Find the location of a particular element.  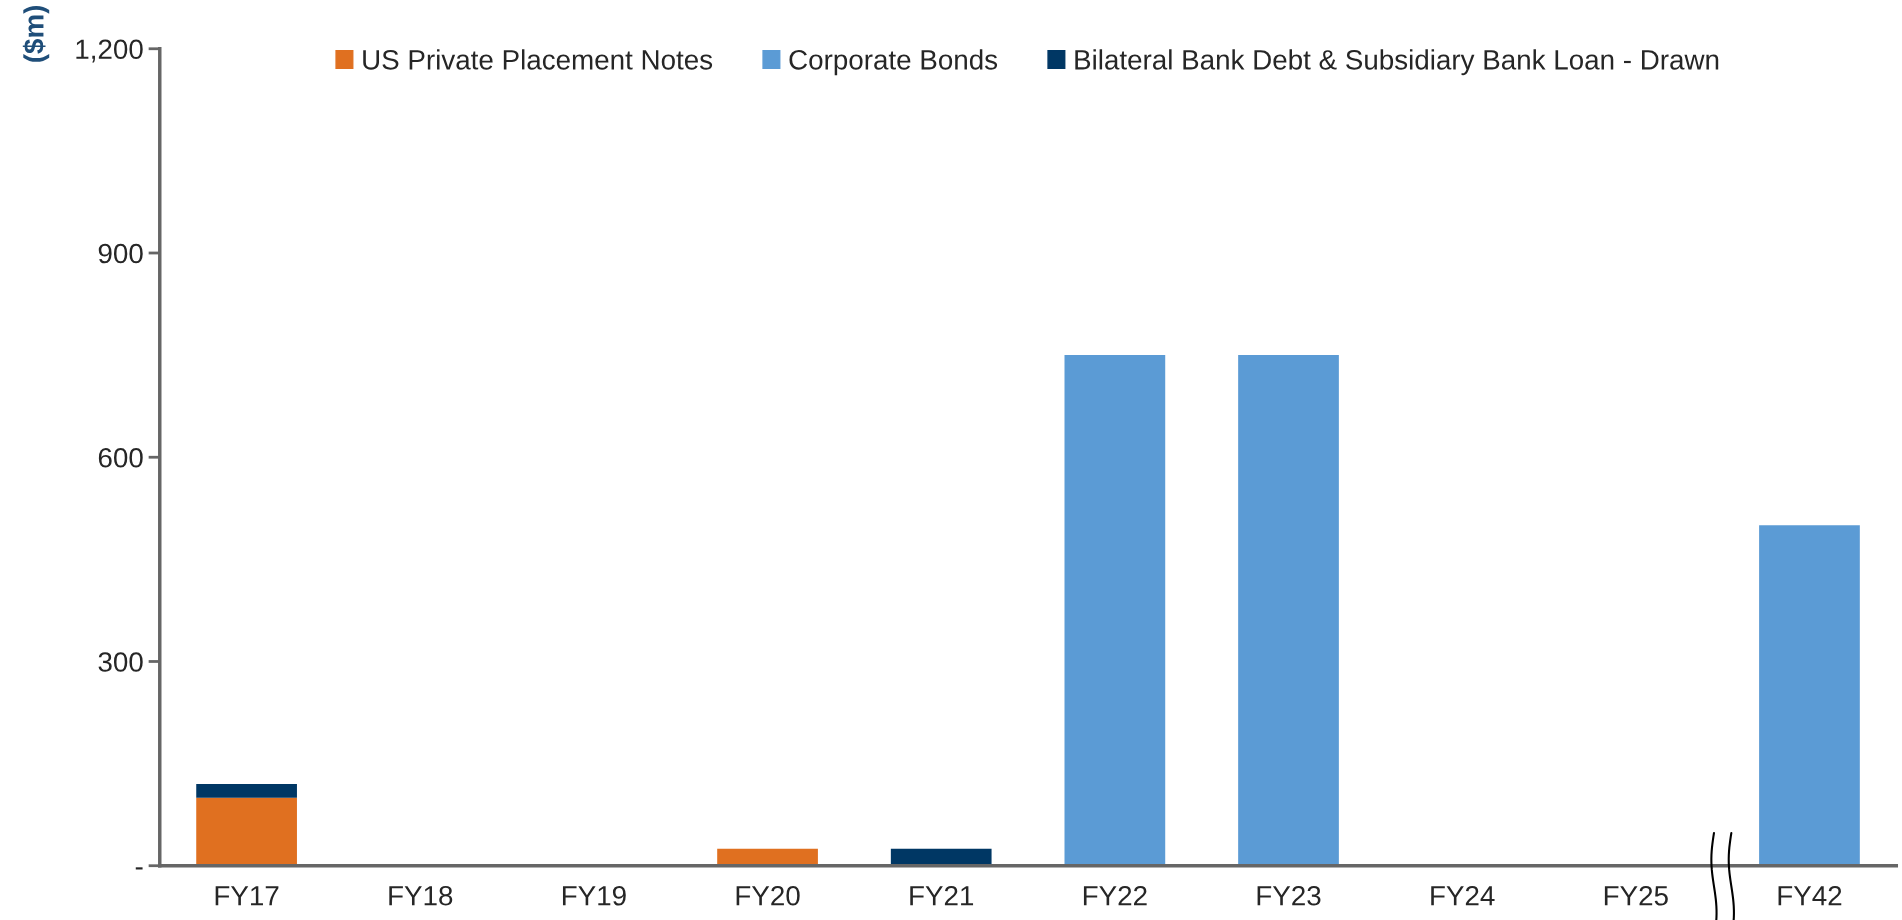

x-tick-label: FY23 is located at coordinates (1289, 895).